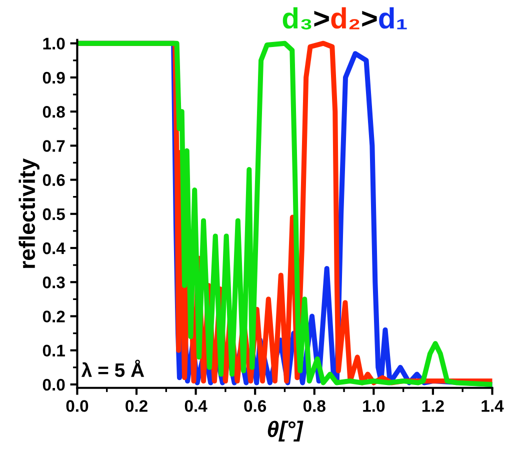  I want to click on x-tick-label: 0.0, so click(77, 406).